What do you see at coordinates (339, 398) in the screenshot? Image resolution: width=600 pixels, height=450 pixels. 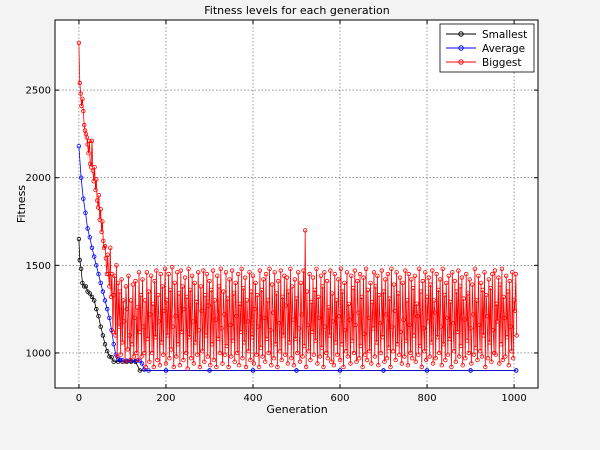 I see `x-tick-label: 600` at bounding box center [339, 398].